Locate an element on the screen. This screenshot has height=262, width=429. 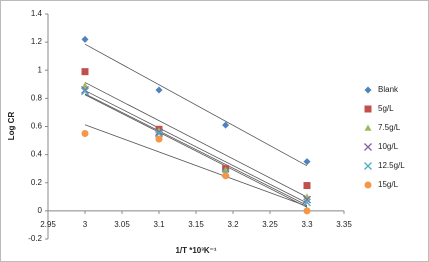
y-tick-label: 0.2 is located at coordinates (37, 182).